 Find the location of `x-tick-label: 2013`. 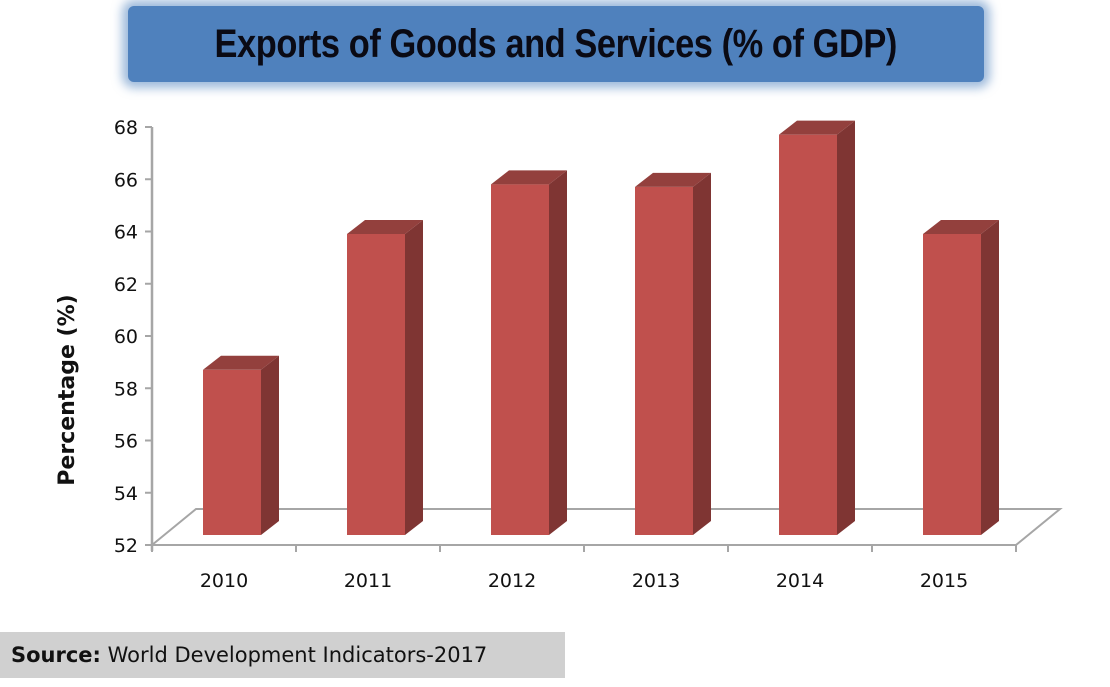

x-tick-label: 2013 is located at coordinates (656, 581).